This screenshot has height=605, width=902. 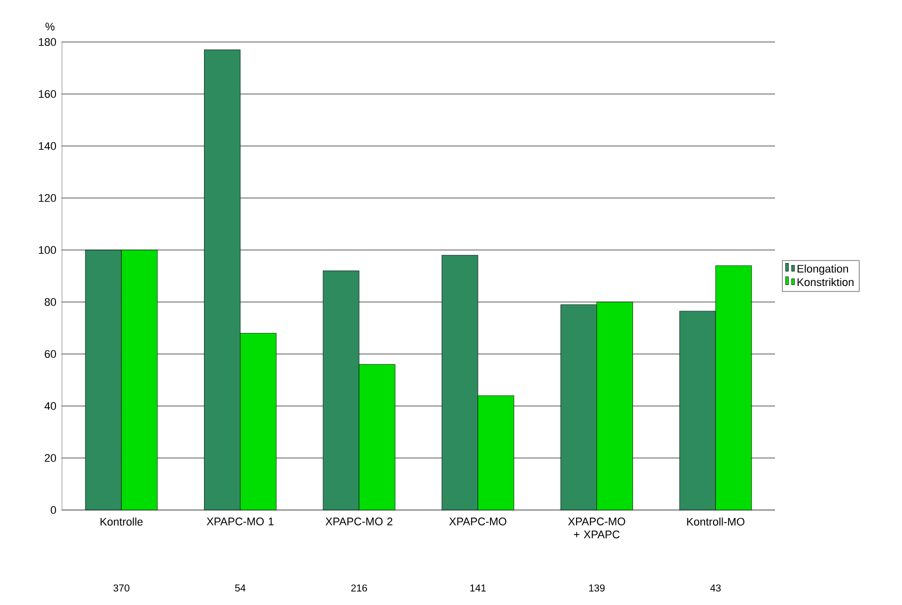 What do you see at coordinates (478, 588) in the screenshot?
I see `text: 141` at bounding box center [478, 588].